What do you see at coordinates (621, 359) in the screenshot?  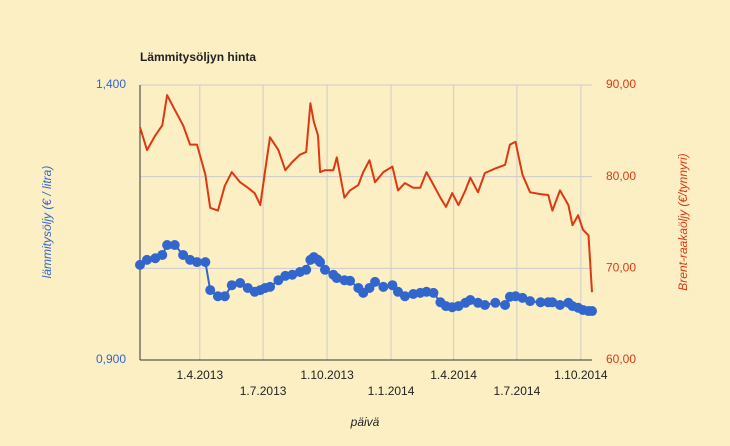 I see `y2-tick-label: 60,00` at bounding box center [621, 359].